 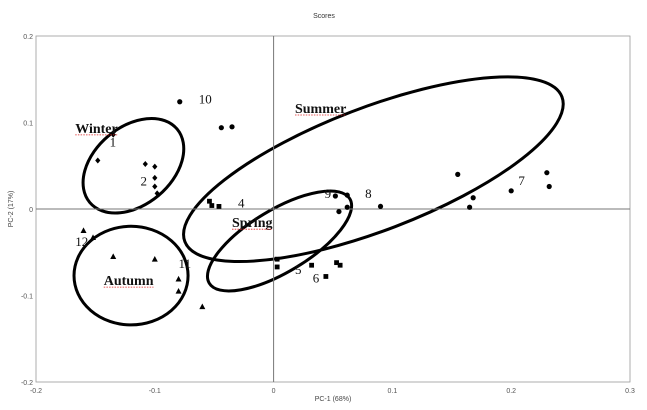 What do you see at coordinates (28, 124) in the screenshot?
I see `y-tick-label-1: 0.1` at bounding box center [28, 124].